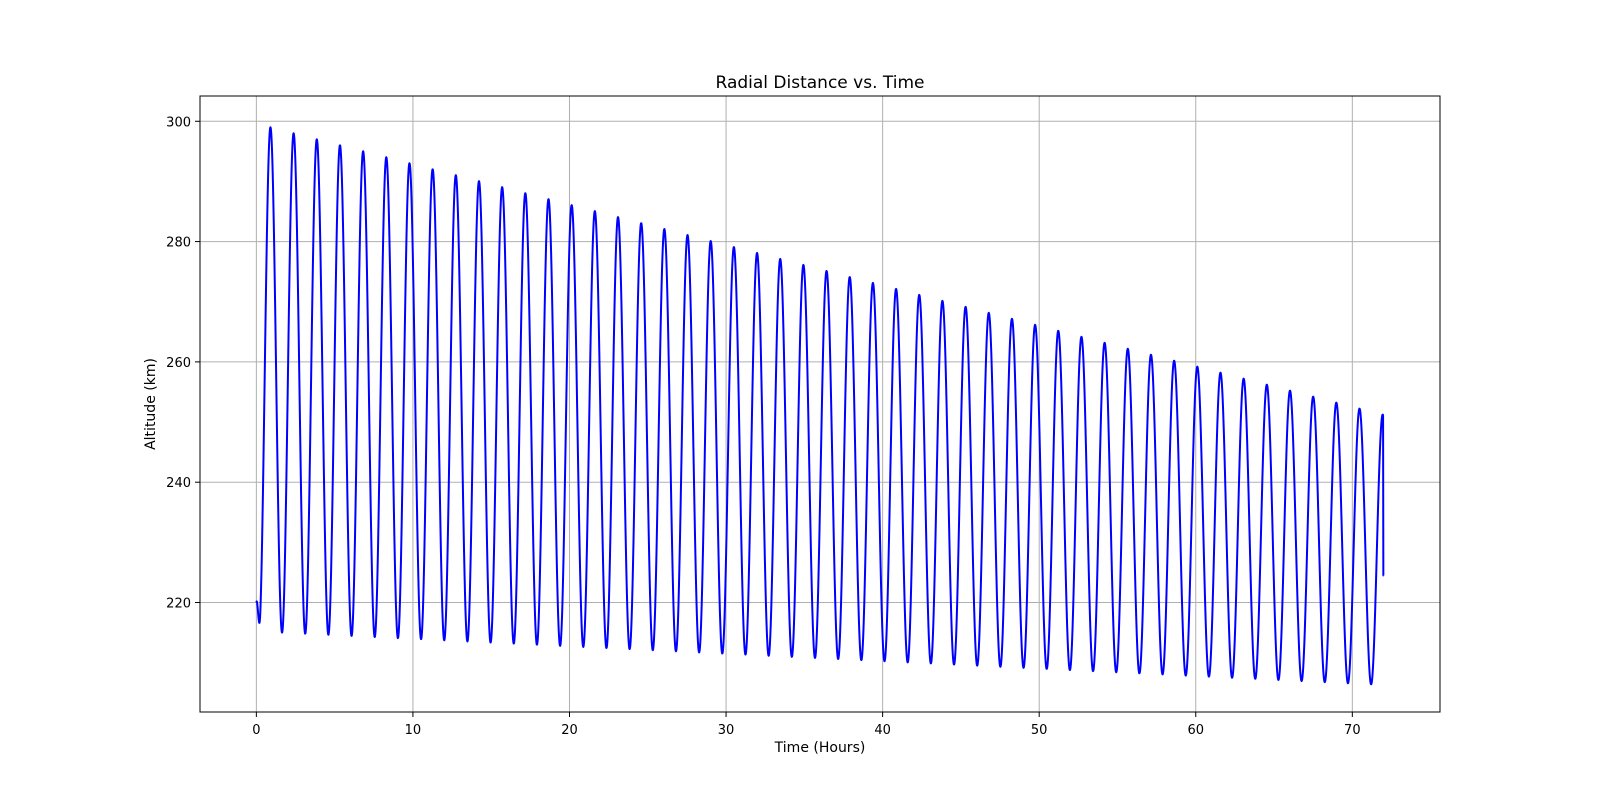 The width and height of the screenshot is (1600, 800). I want to click on y-tick-label: 240, so click(178, 483).